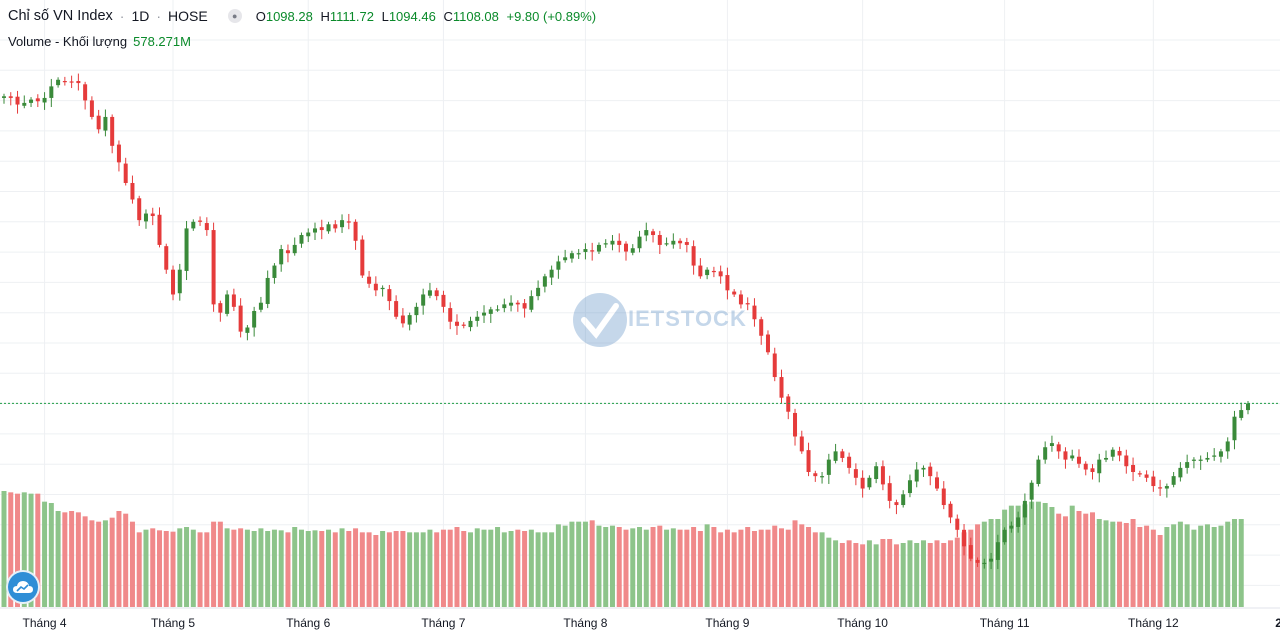 The width and height of the screenshot is (1280, 639). Describe the element at coordinates (60, 16) in the screenshot. I see `symbol-title: Chỉ số VN Index` at that location.